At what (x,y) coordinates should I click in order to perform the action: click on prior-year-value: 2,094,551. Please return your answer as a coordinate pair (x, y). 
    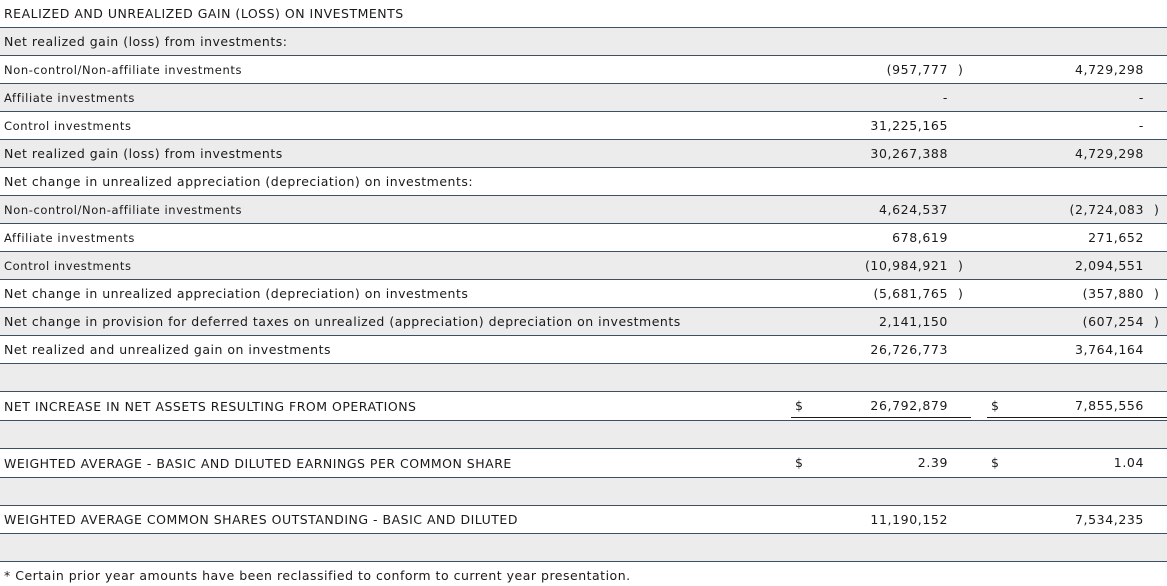
    Looking at the image, I should click on (1109, 265).